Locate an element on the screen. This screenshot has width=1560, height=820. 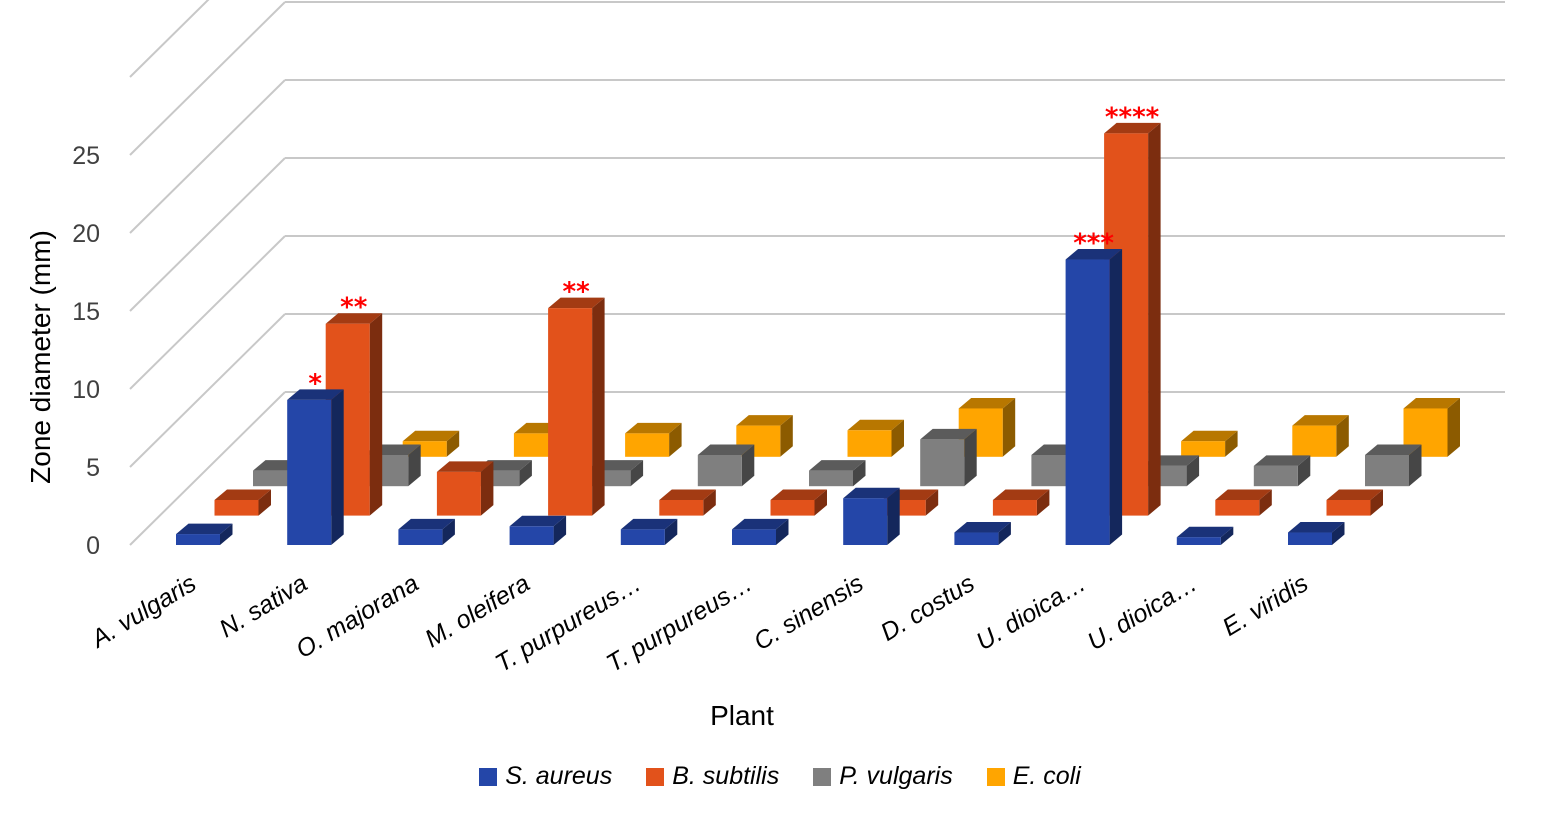
x-tick-label: C. sinensis is located at coordinates (808, 612).